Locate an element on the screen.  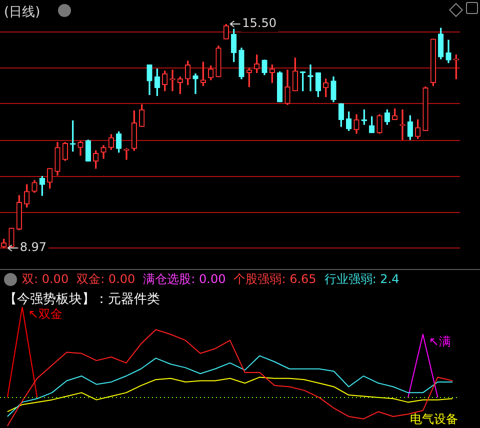
annotation: 15.50 is located at coordinates (259, 23).